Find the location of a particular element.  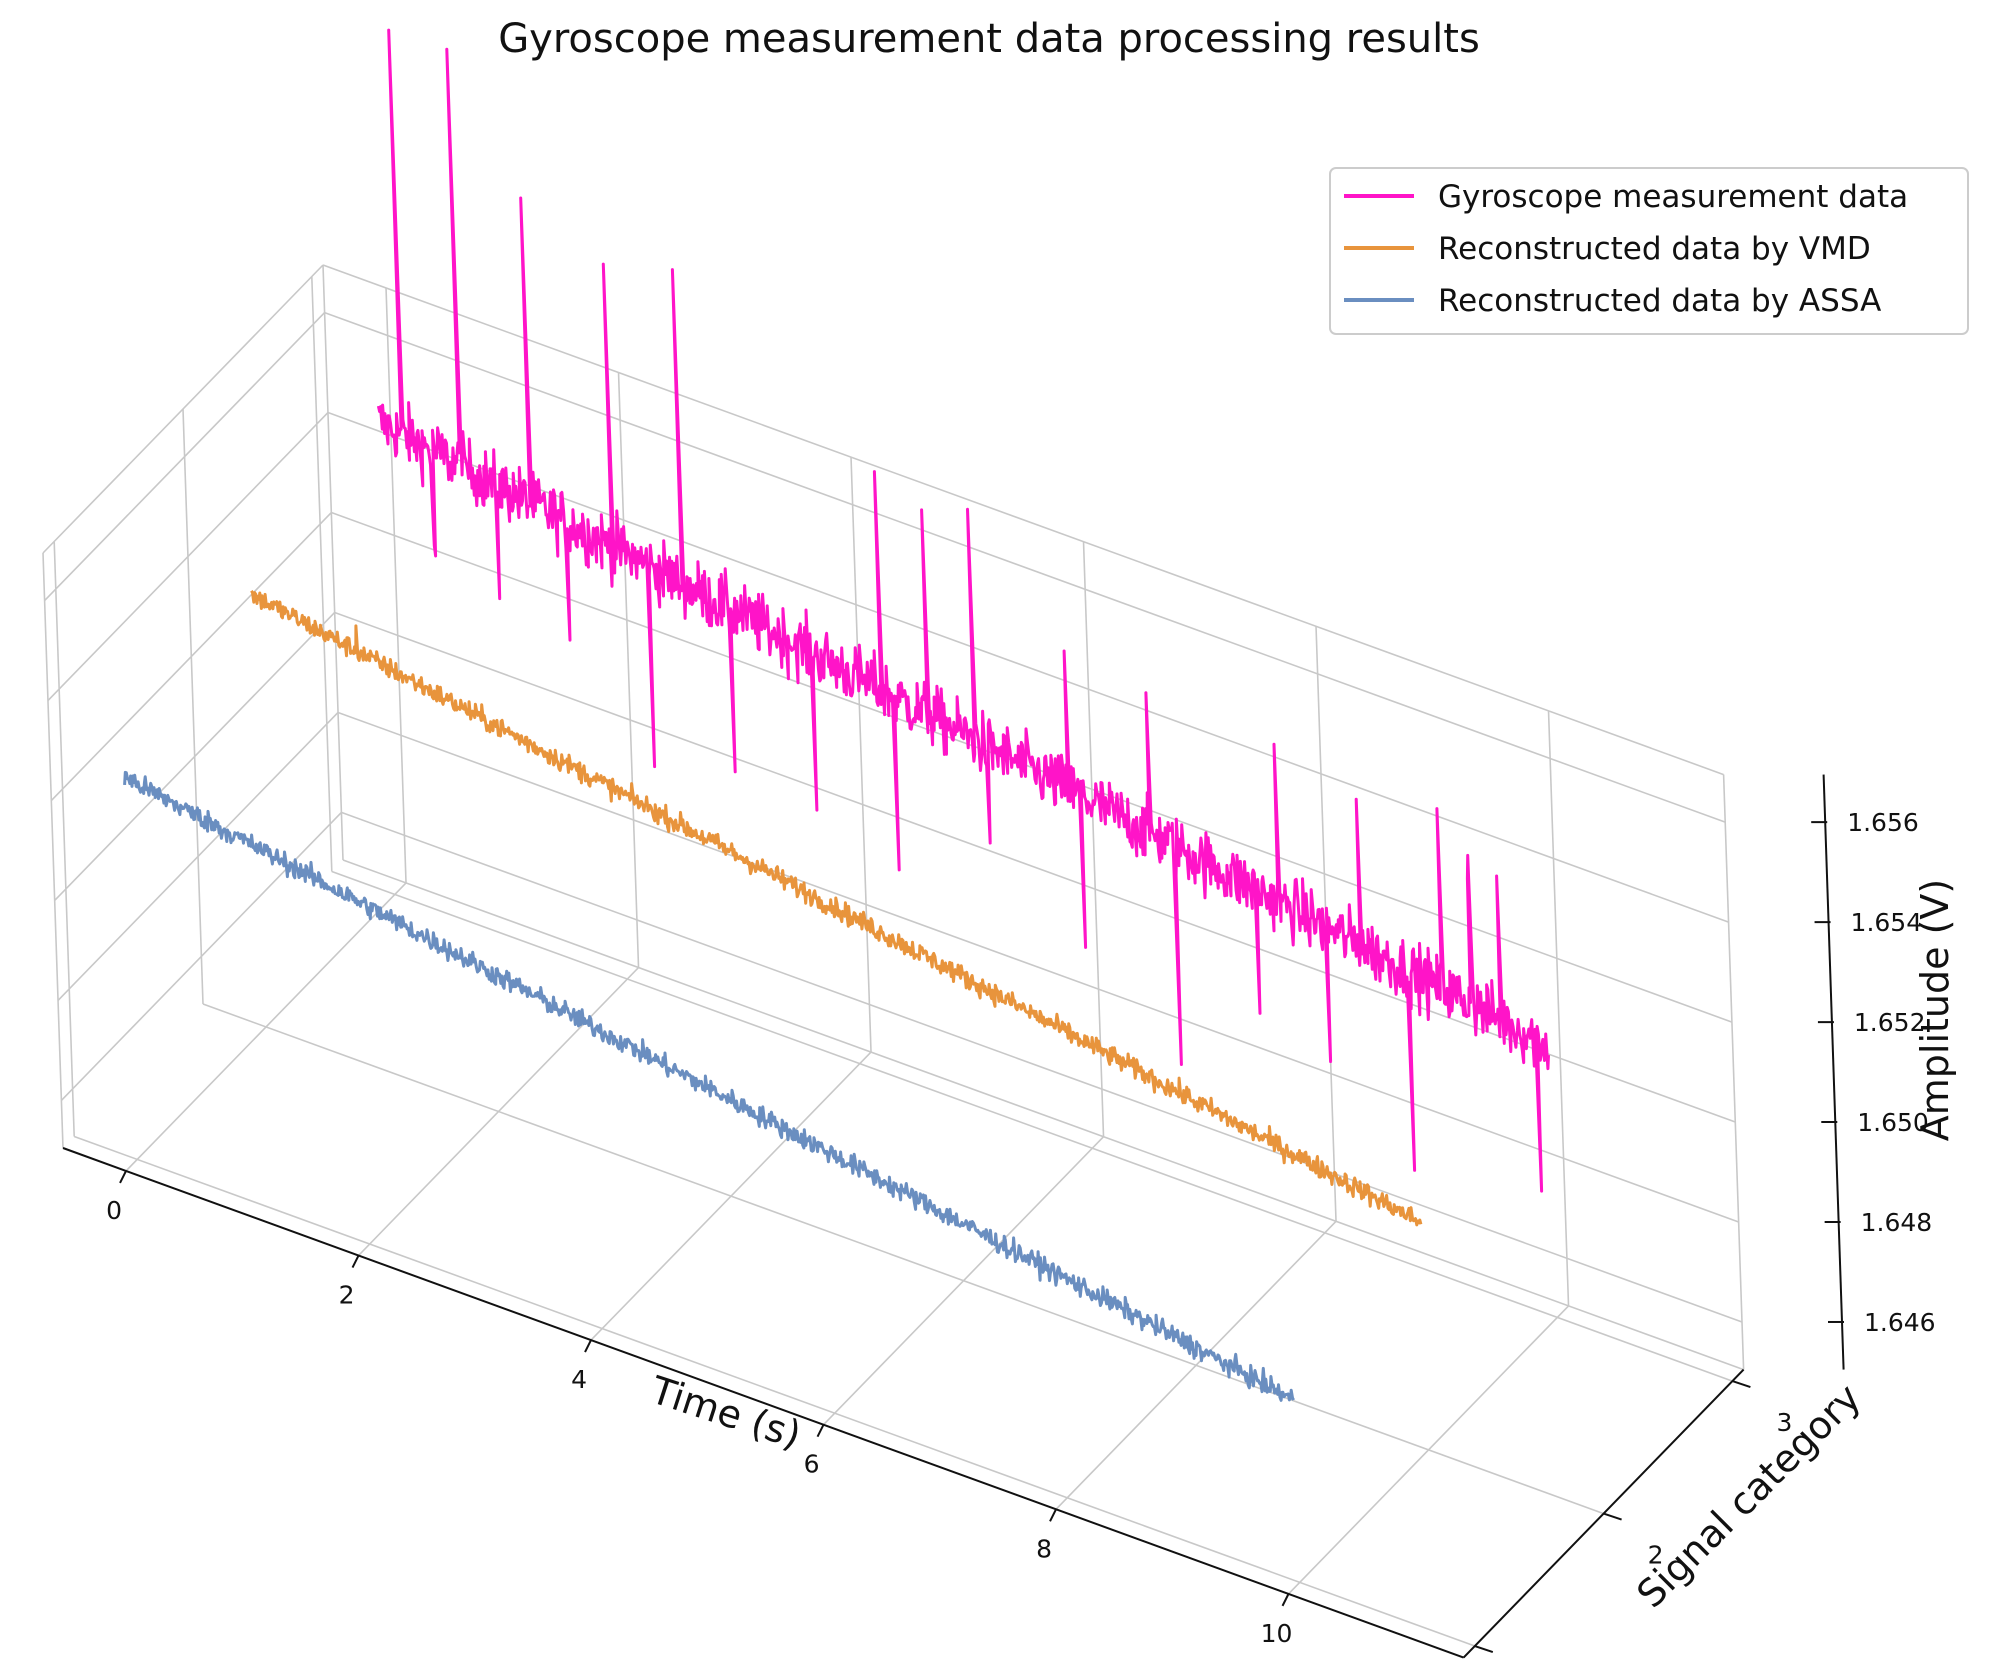

z-tick-label: 1.646 is located at coordinates (1900, 1322).